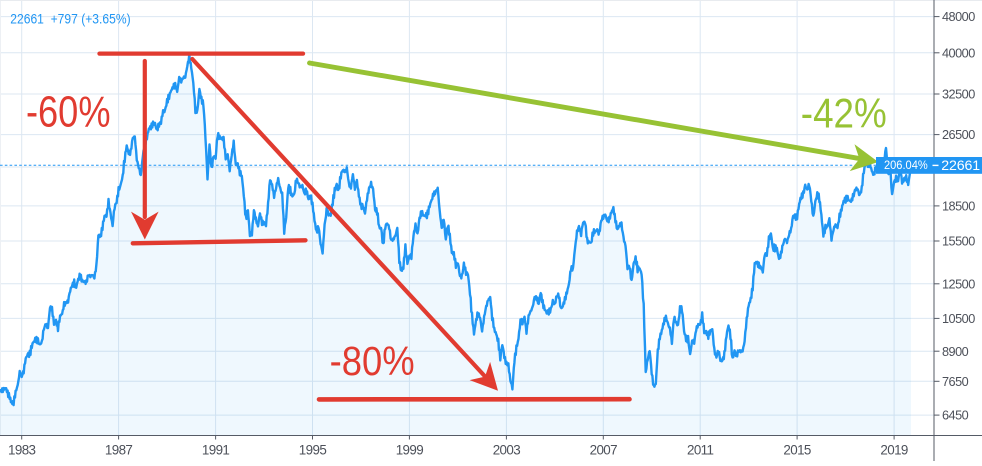 This screenshot has width=982, height=466. What do you see at coordinates (507, 450) in the screenshot?
I see `svg-text: 2003` at bounding box center [507, 450].